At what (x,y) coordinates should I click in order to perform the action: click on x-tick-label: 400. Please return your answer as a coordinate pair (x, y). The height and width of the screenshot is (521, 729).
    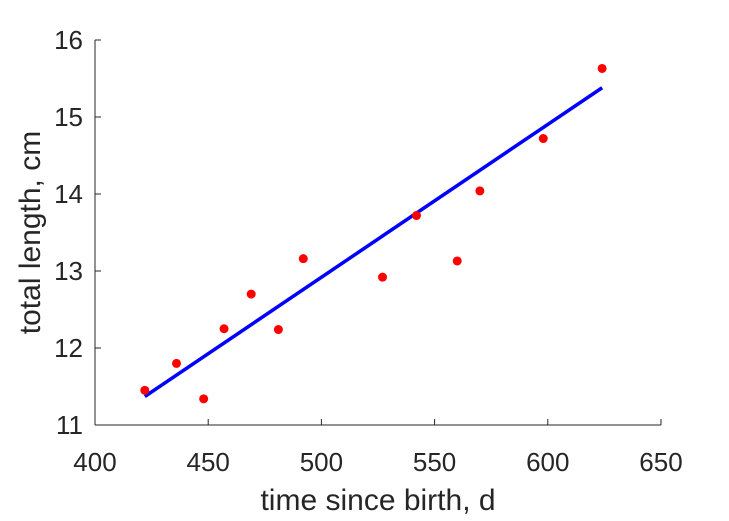
    Looking at the image, I should click on (94, 462).